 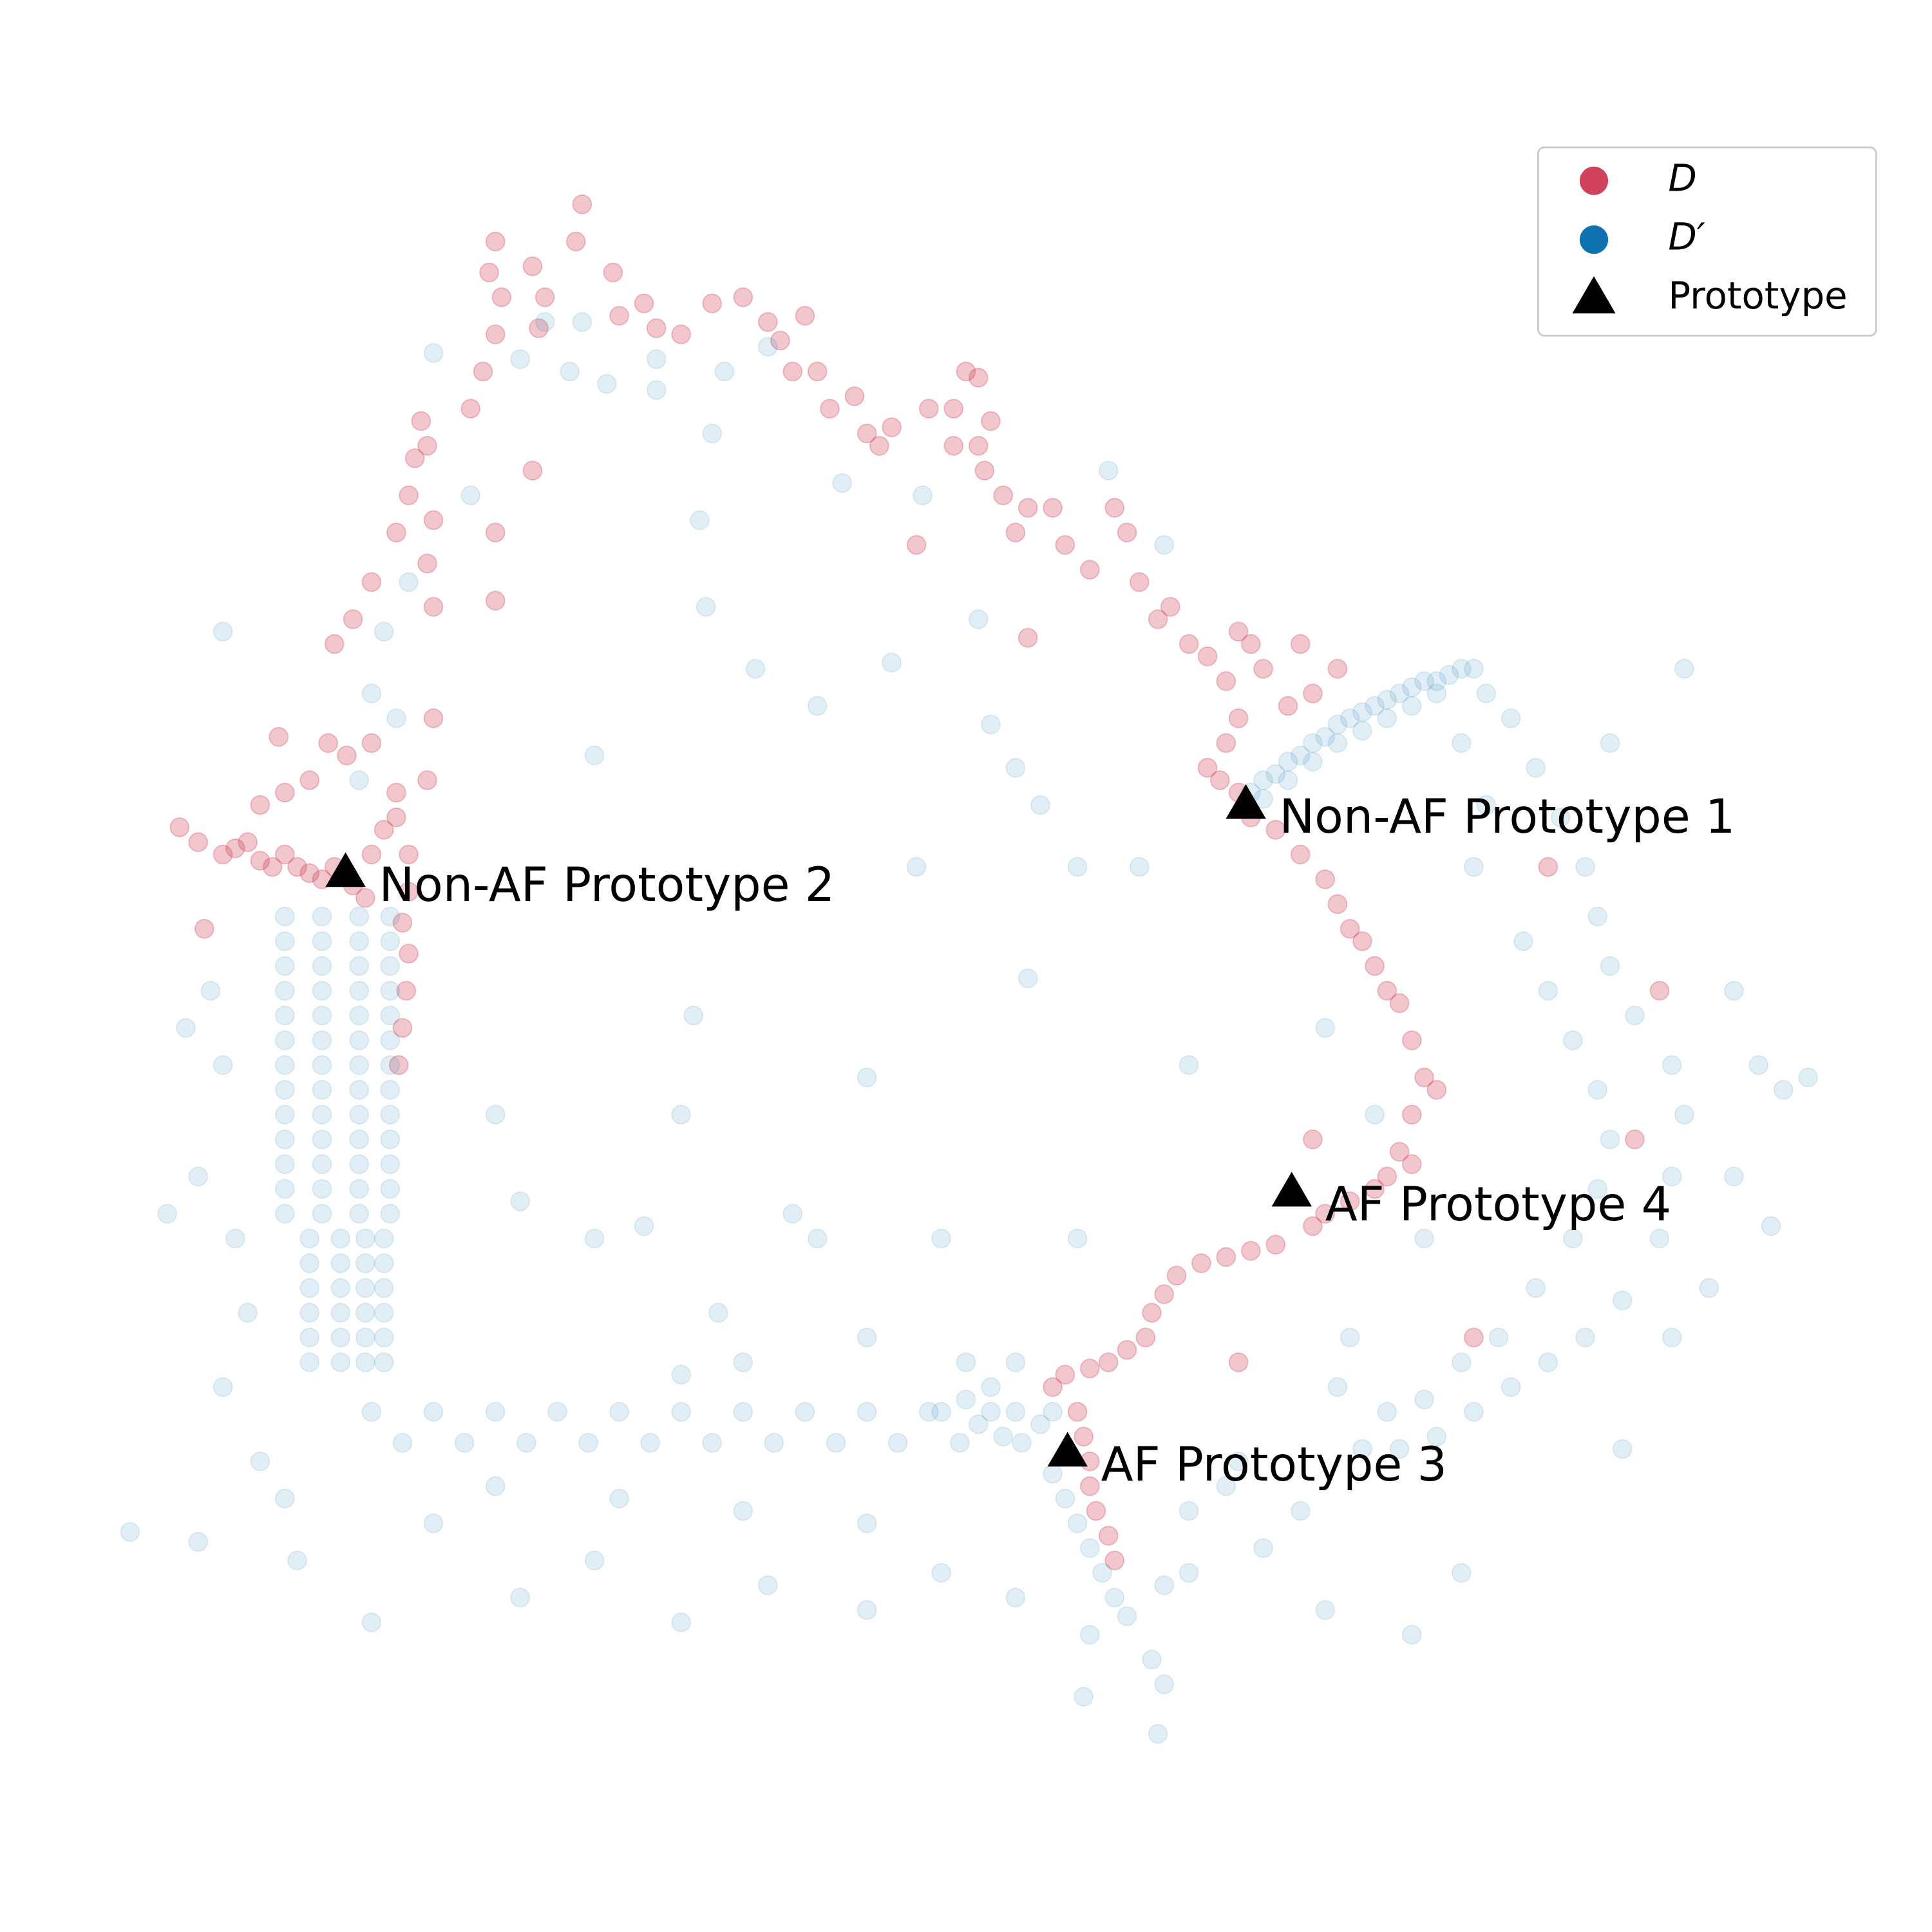 What do you see at coordinates (1274, 1465) in the screenshot?
I see `prototype-label: AF Prototype 3` at bounding box center [1274, 1465].